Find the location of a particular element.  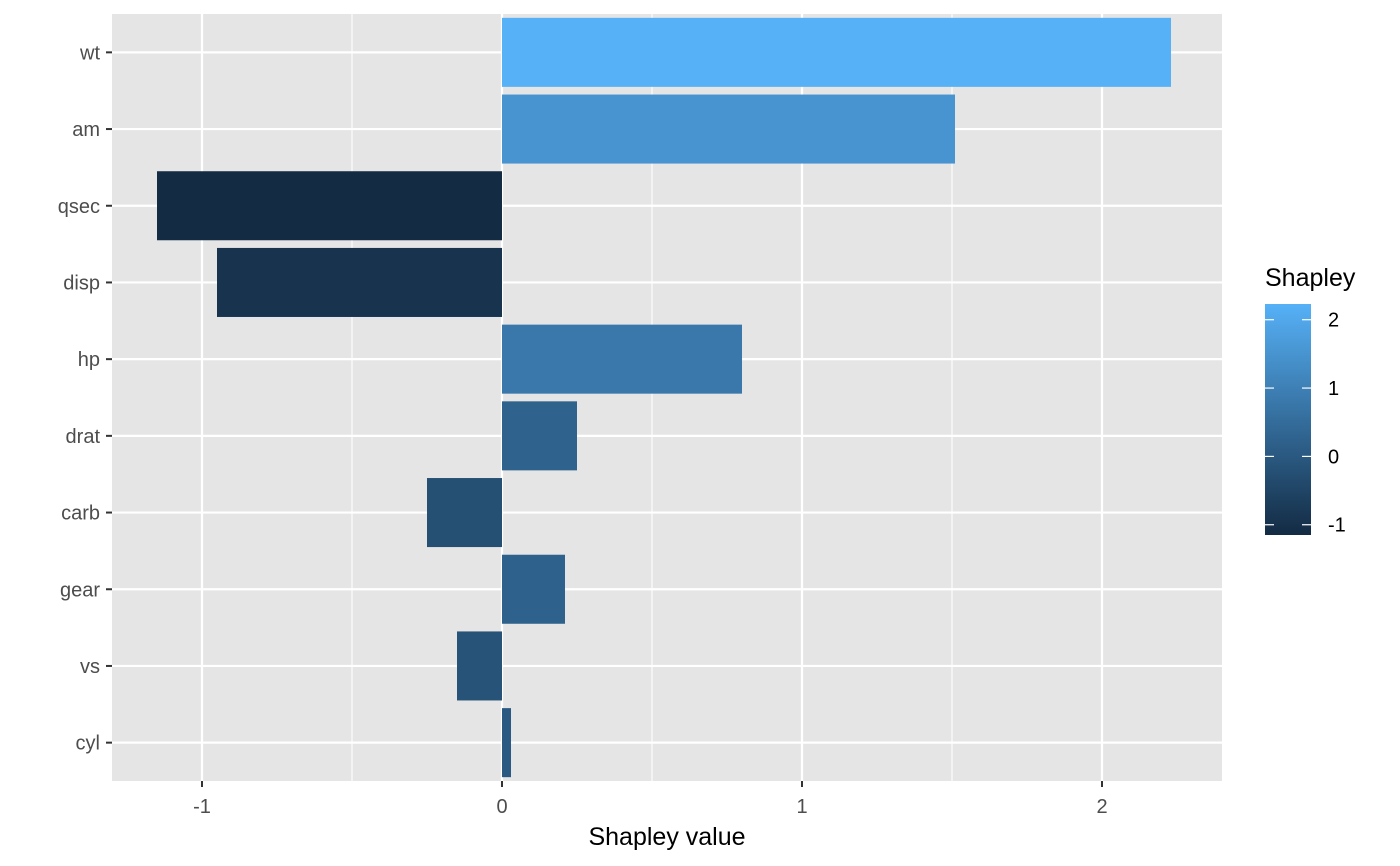

bar-wt is located at coordinates (836, 52).